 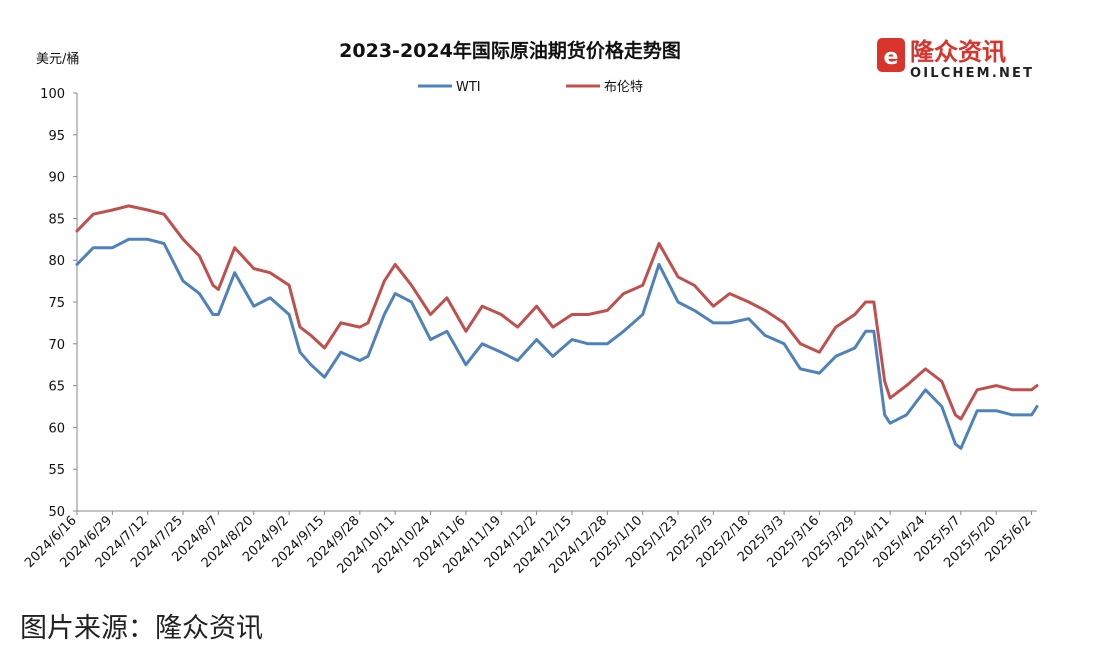 I want to click on legend: WTI 布伦特, so click(x=530, y=87).